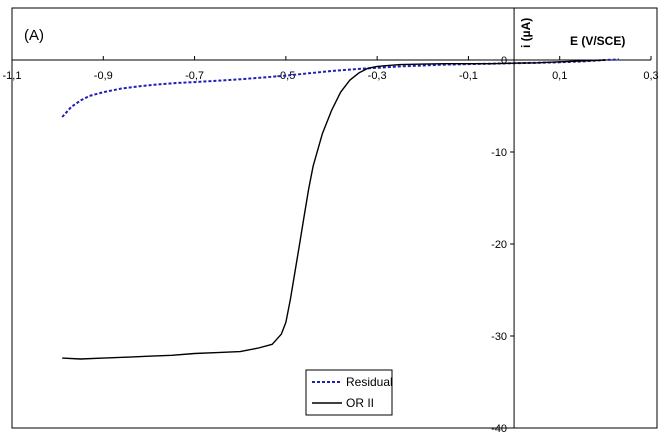 Image resolution: width=661 pixels, height=432 pixels. I want to click on legend-label-residual: Residual, so click(369, 382).